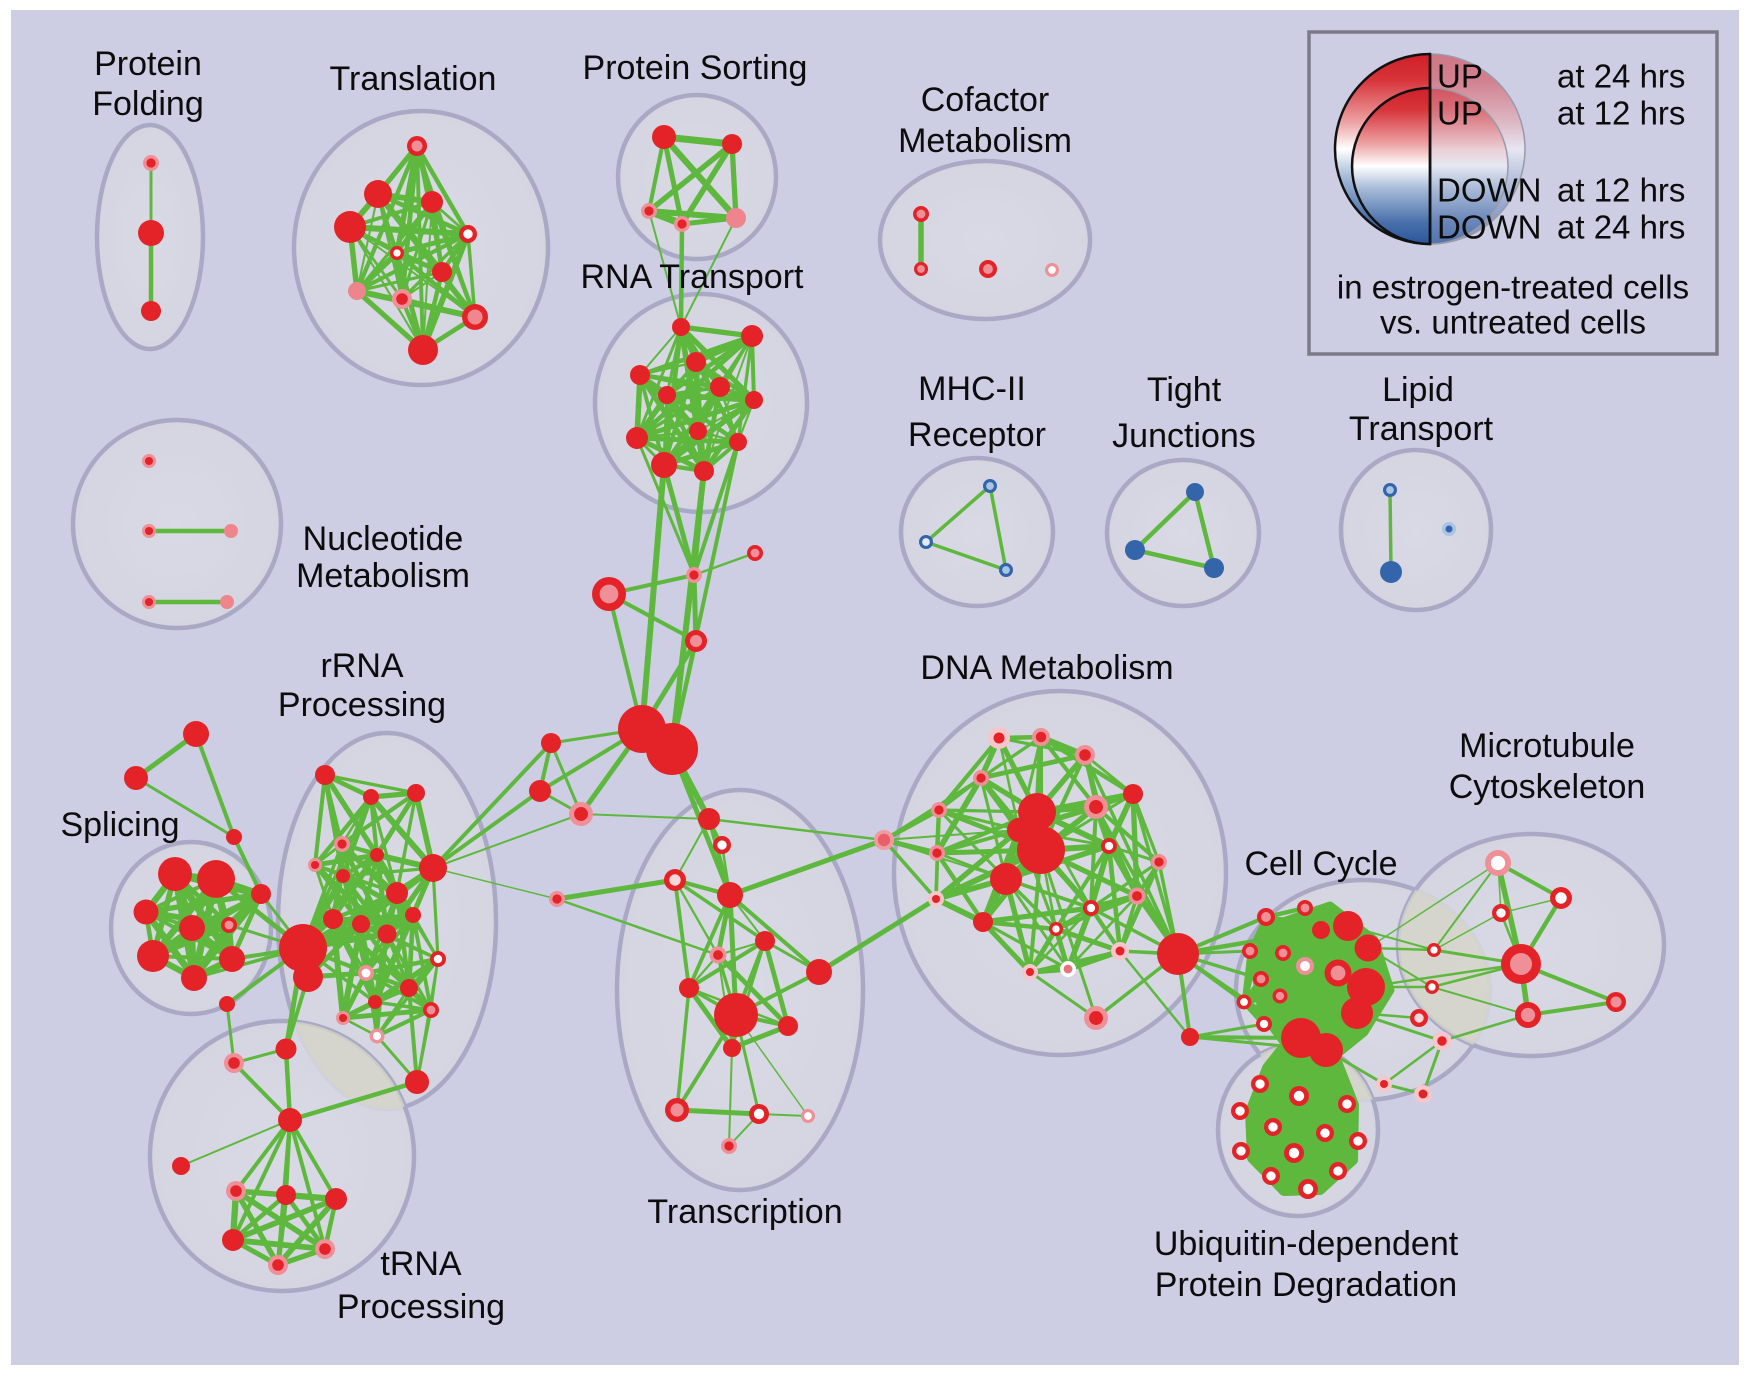 This screenshot has height=1381, width=1750. Describe the element at coordinates (1547, 746) in the screenshot. I see `svg-text: Microtubule` at that location.